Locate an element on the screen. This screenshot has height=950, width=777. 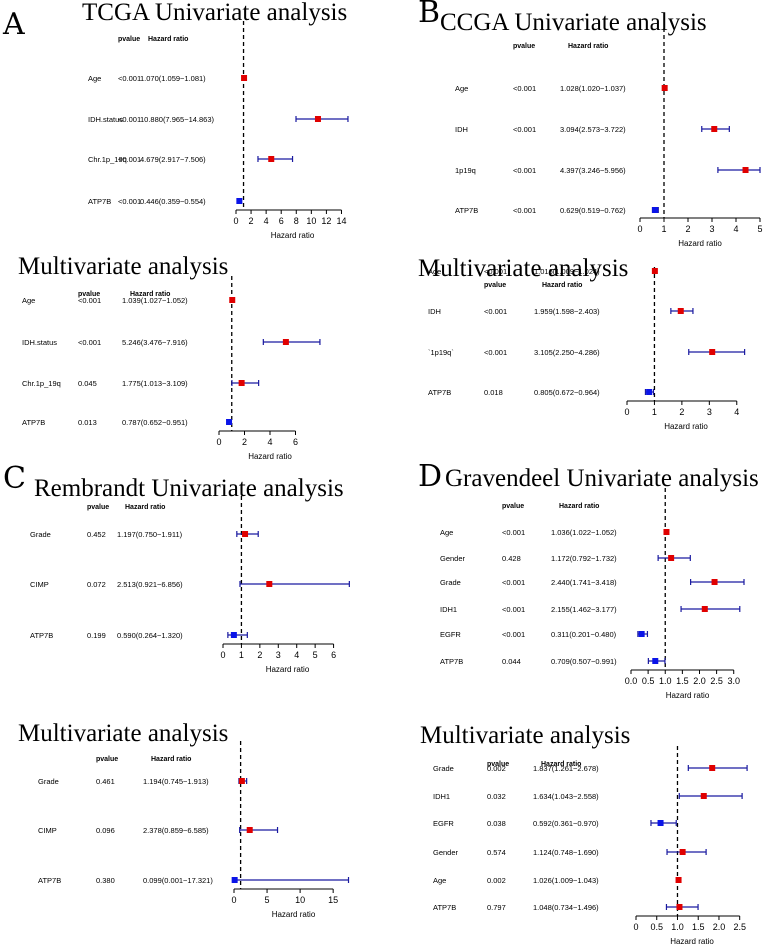
row-hazard-ratio: 1.016(1.009−1.024) is located at coordinates (567, 271).